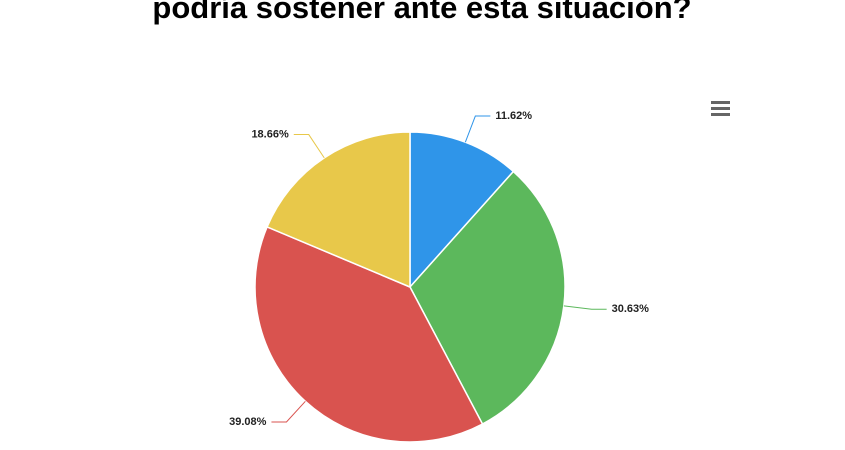 This screenshot has width=845, height=450. Describe the element at coordinates (513, 116) in the screenshot. I see `data-label: 11.62%` at that location.